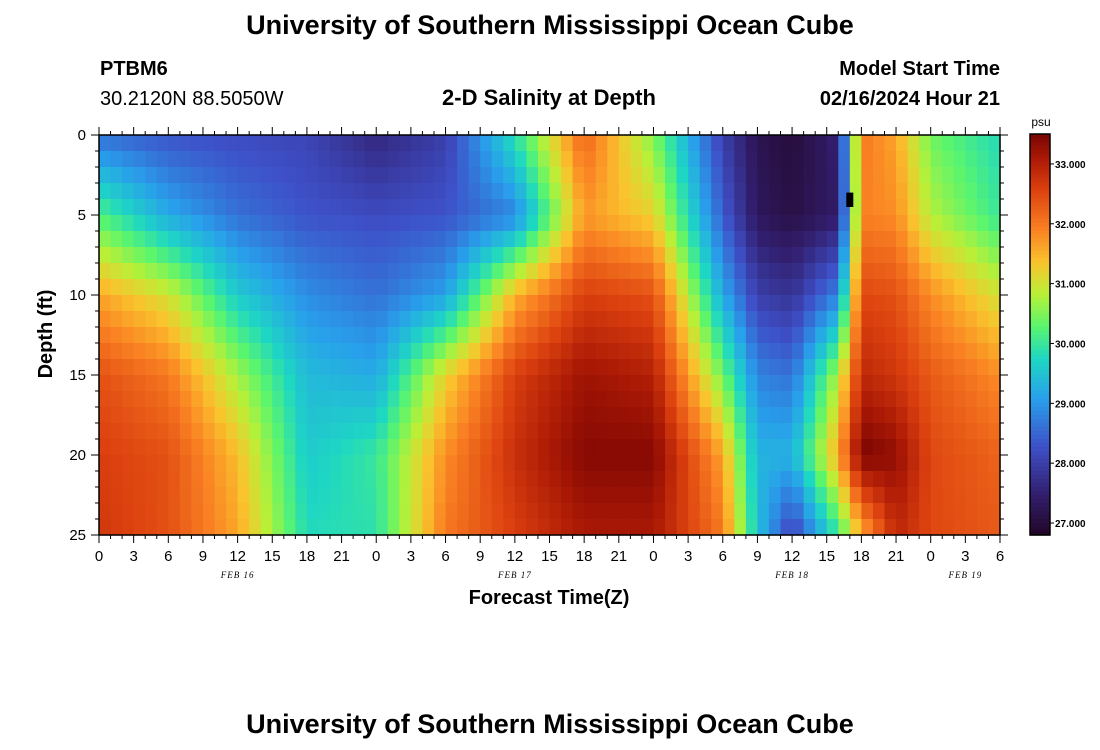  What do you see at coordinates (757, 556) in the screenshot?
I see `x-tick-label: 9` at bounding box center [757, 556].